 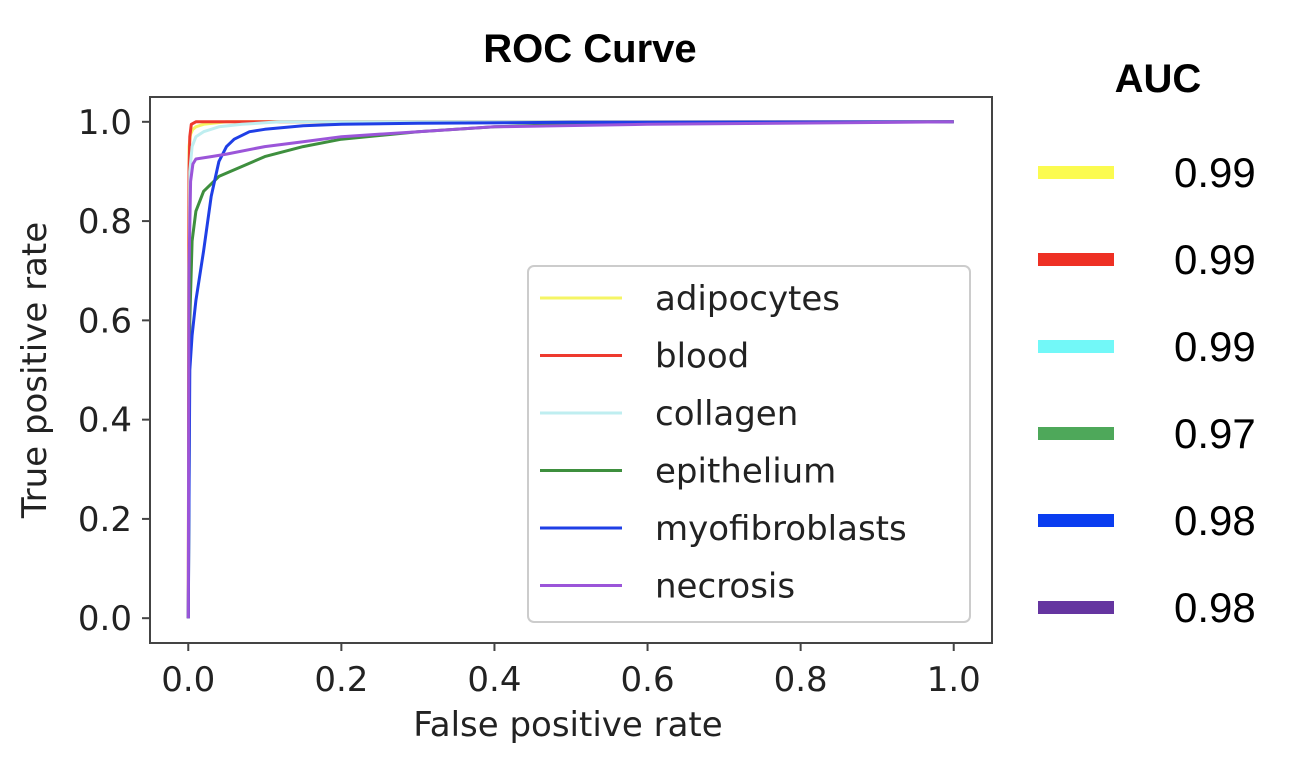 What do you see at coordinates (745, 472) in the screenshot?
I see `legend-label-epithelium: epithelium` at bounding box center [745, 472].